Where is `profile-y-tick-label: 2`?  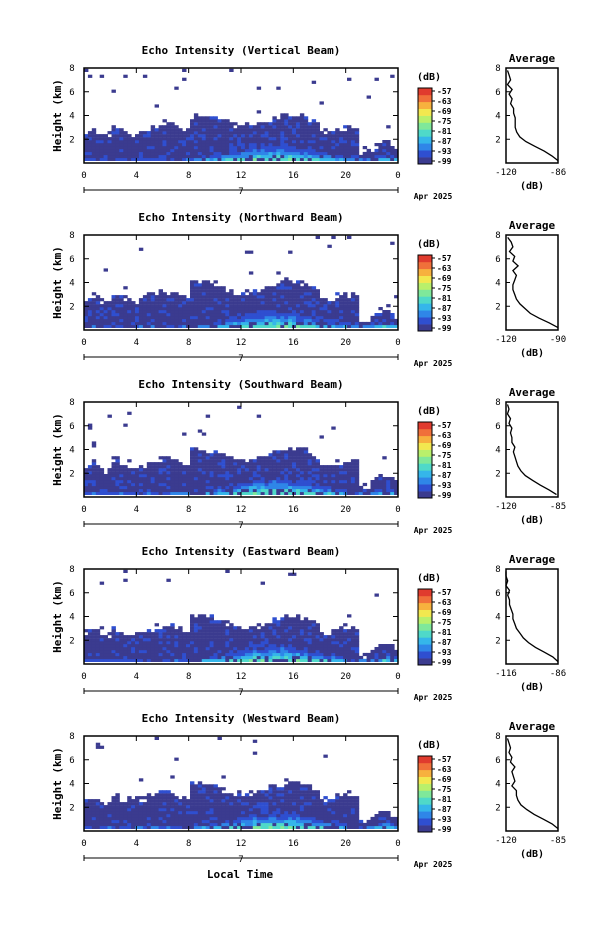
profile-y-tick-label: 2 is located at coordinates (497, 307).